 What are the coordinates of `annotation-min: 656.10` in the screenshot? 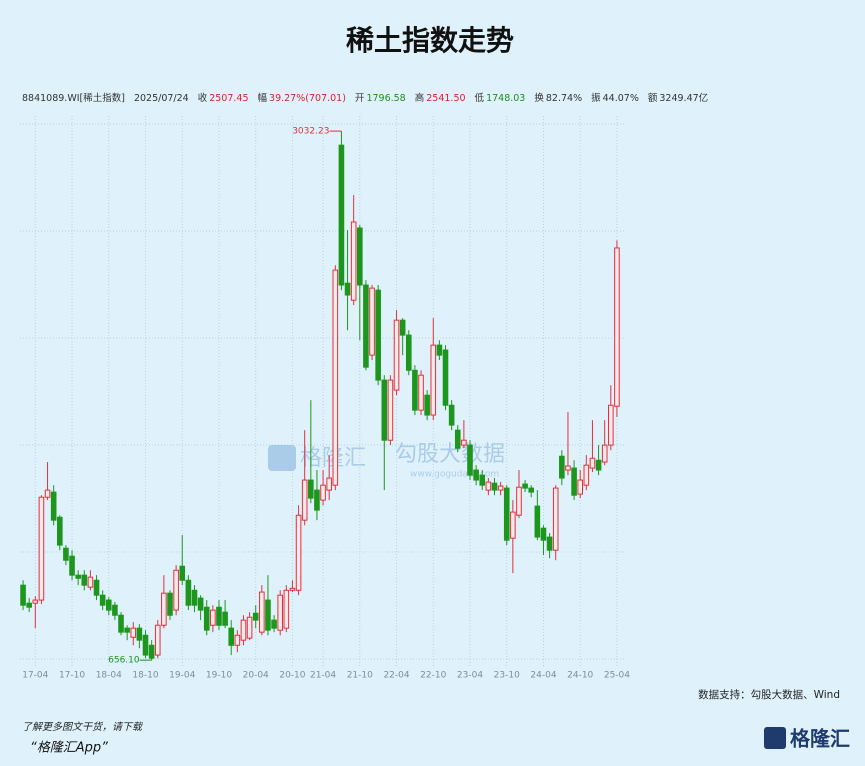 It's located at (124, 661).